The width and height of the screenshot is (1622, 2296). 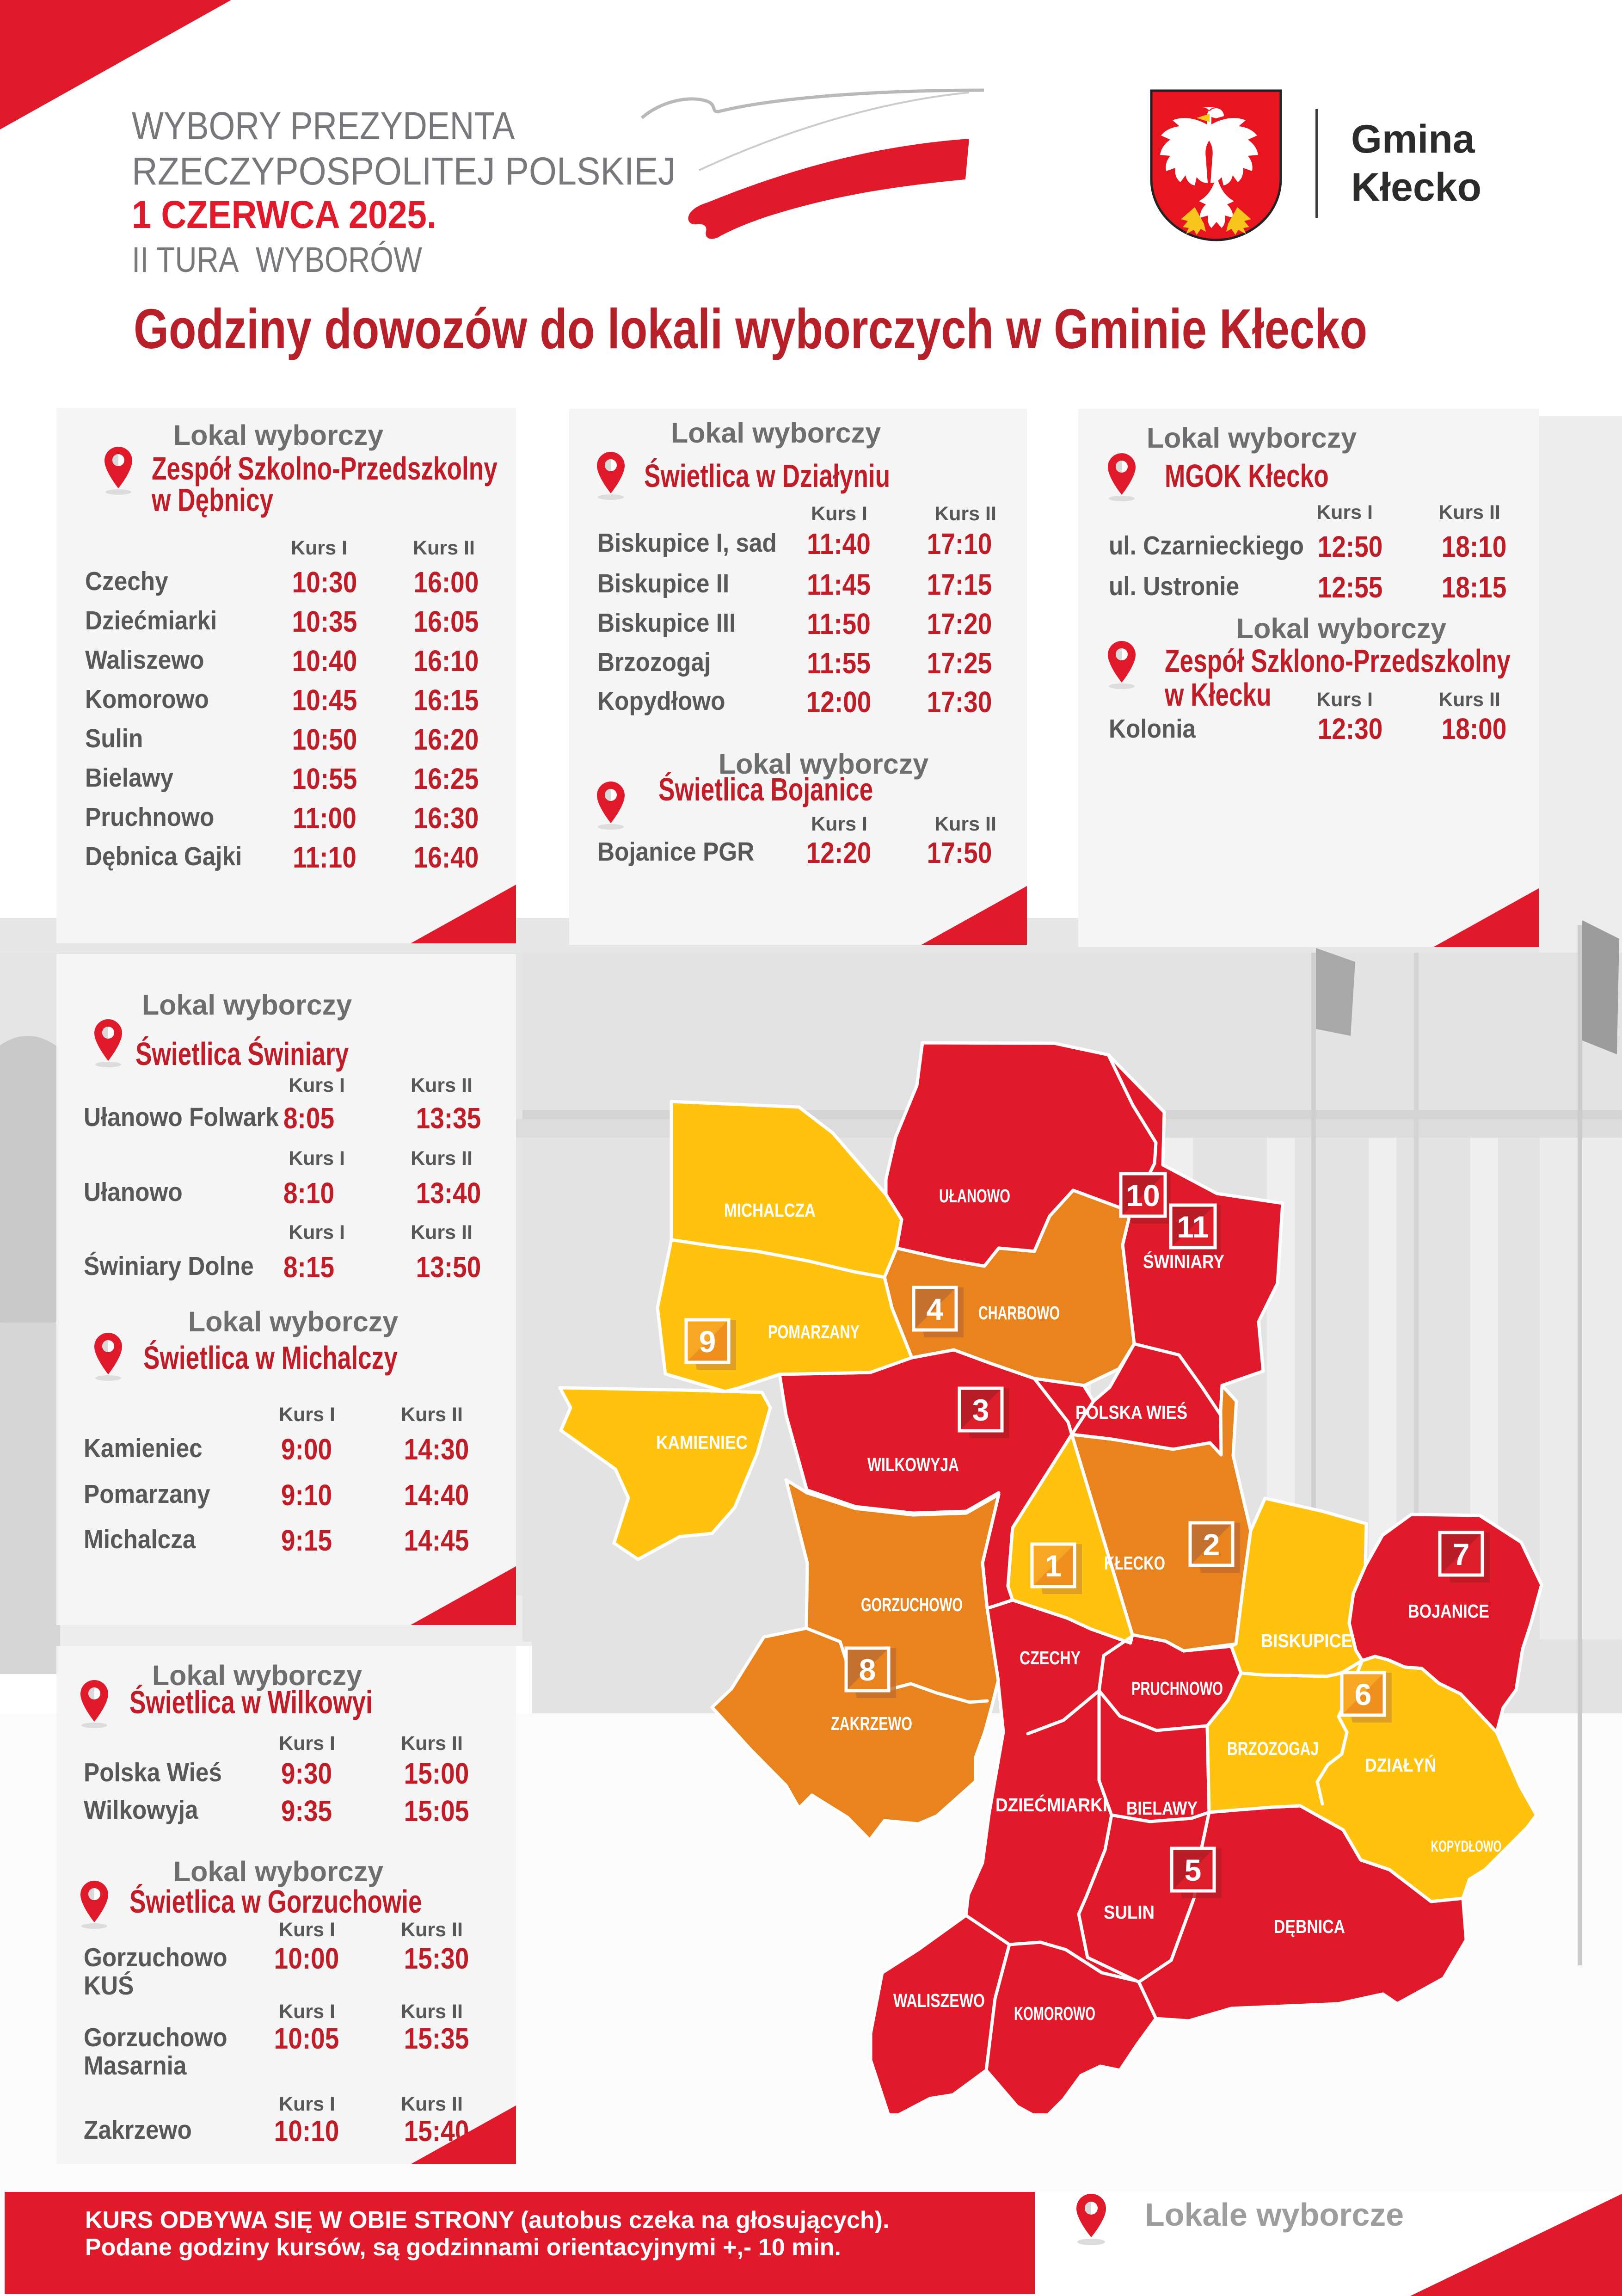 What do you see at coordinates (1306, 1641) in the screenshot?
I see `svg-text: BISKUPICE` at bounding box center [1306, 1641].